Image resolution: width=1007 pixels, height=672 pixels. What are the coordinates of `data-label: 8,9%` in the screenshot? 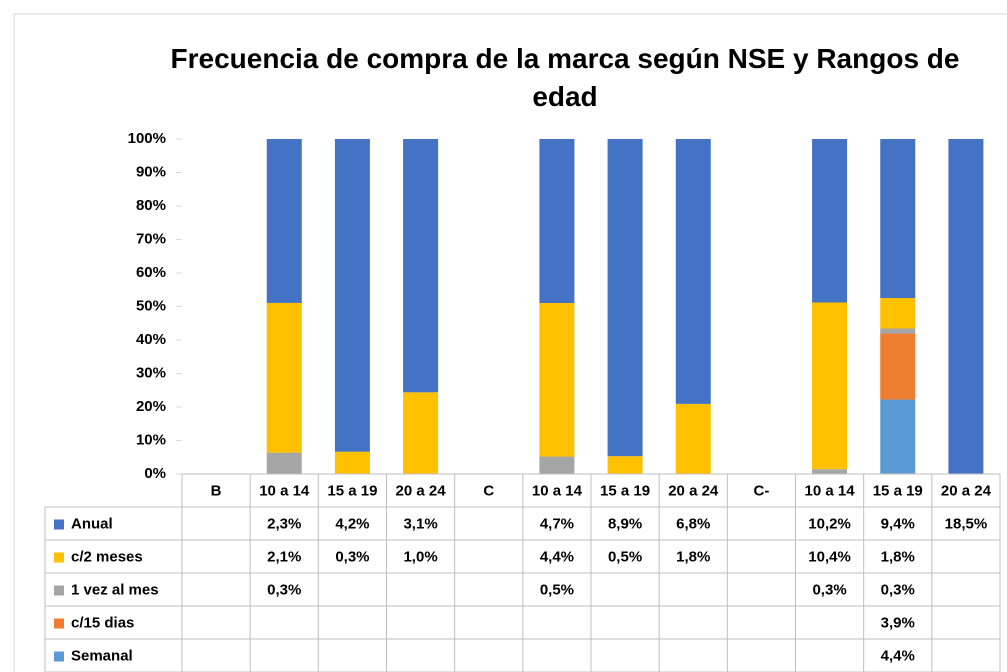 It's located at (625, 523).